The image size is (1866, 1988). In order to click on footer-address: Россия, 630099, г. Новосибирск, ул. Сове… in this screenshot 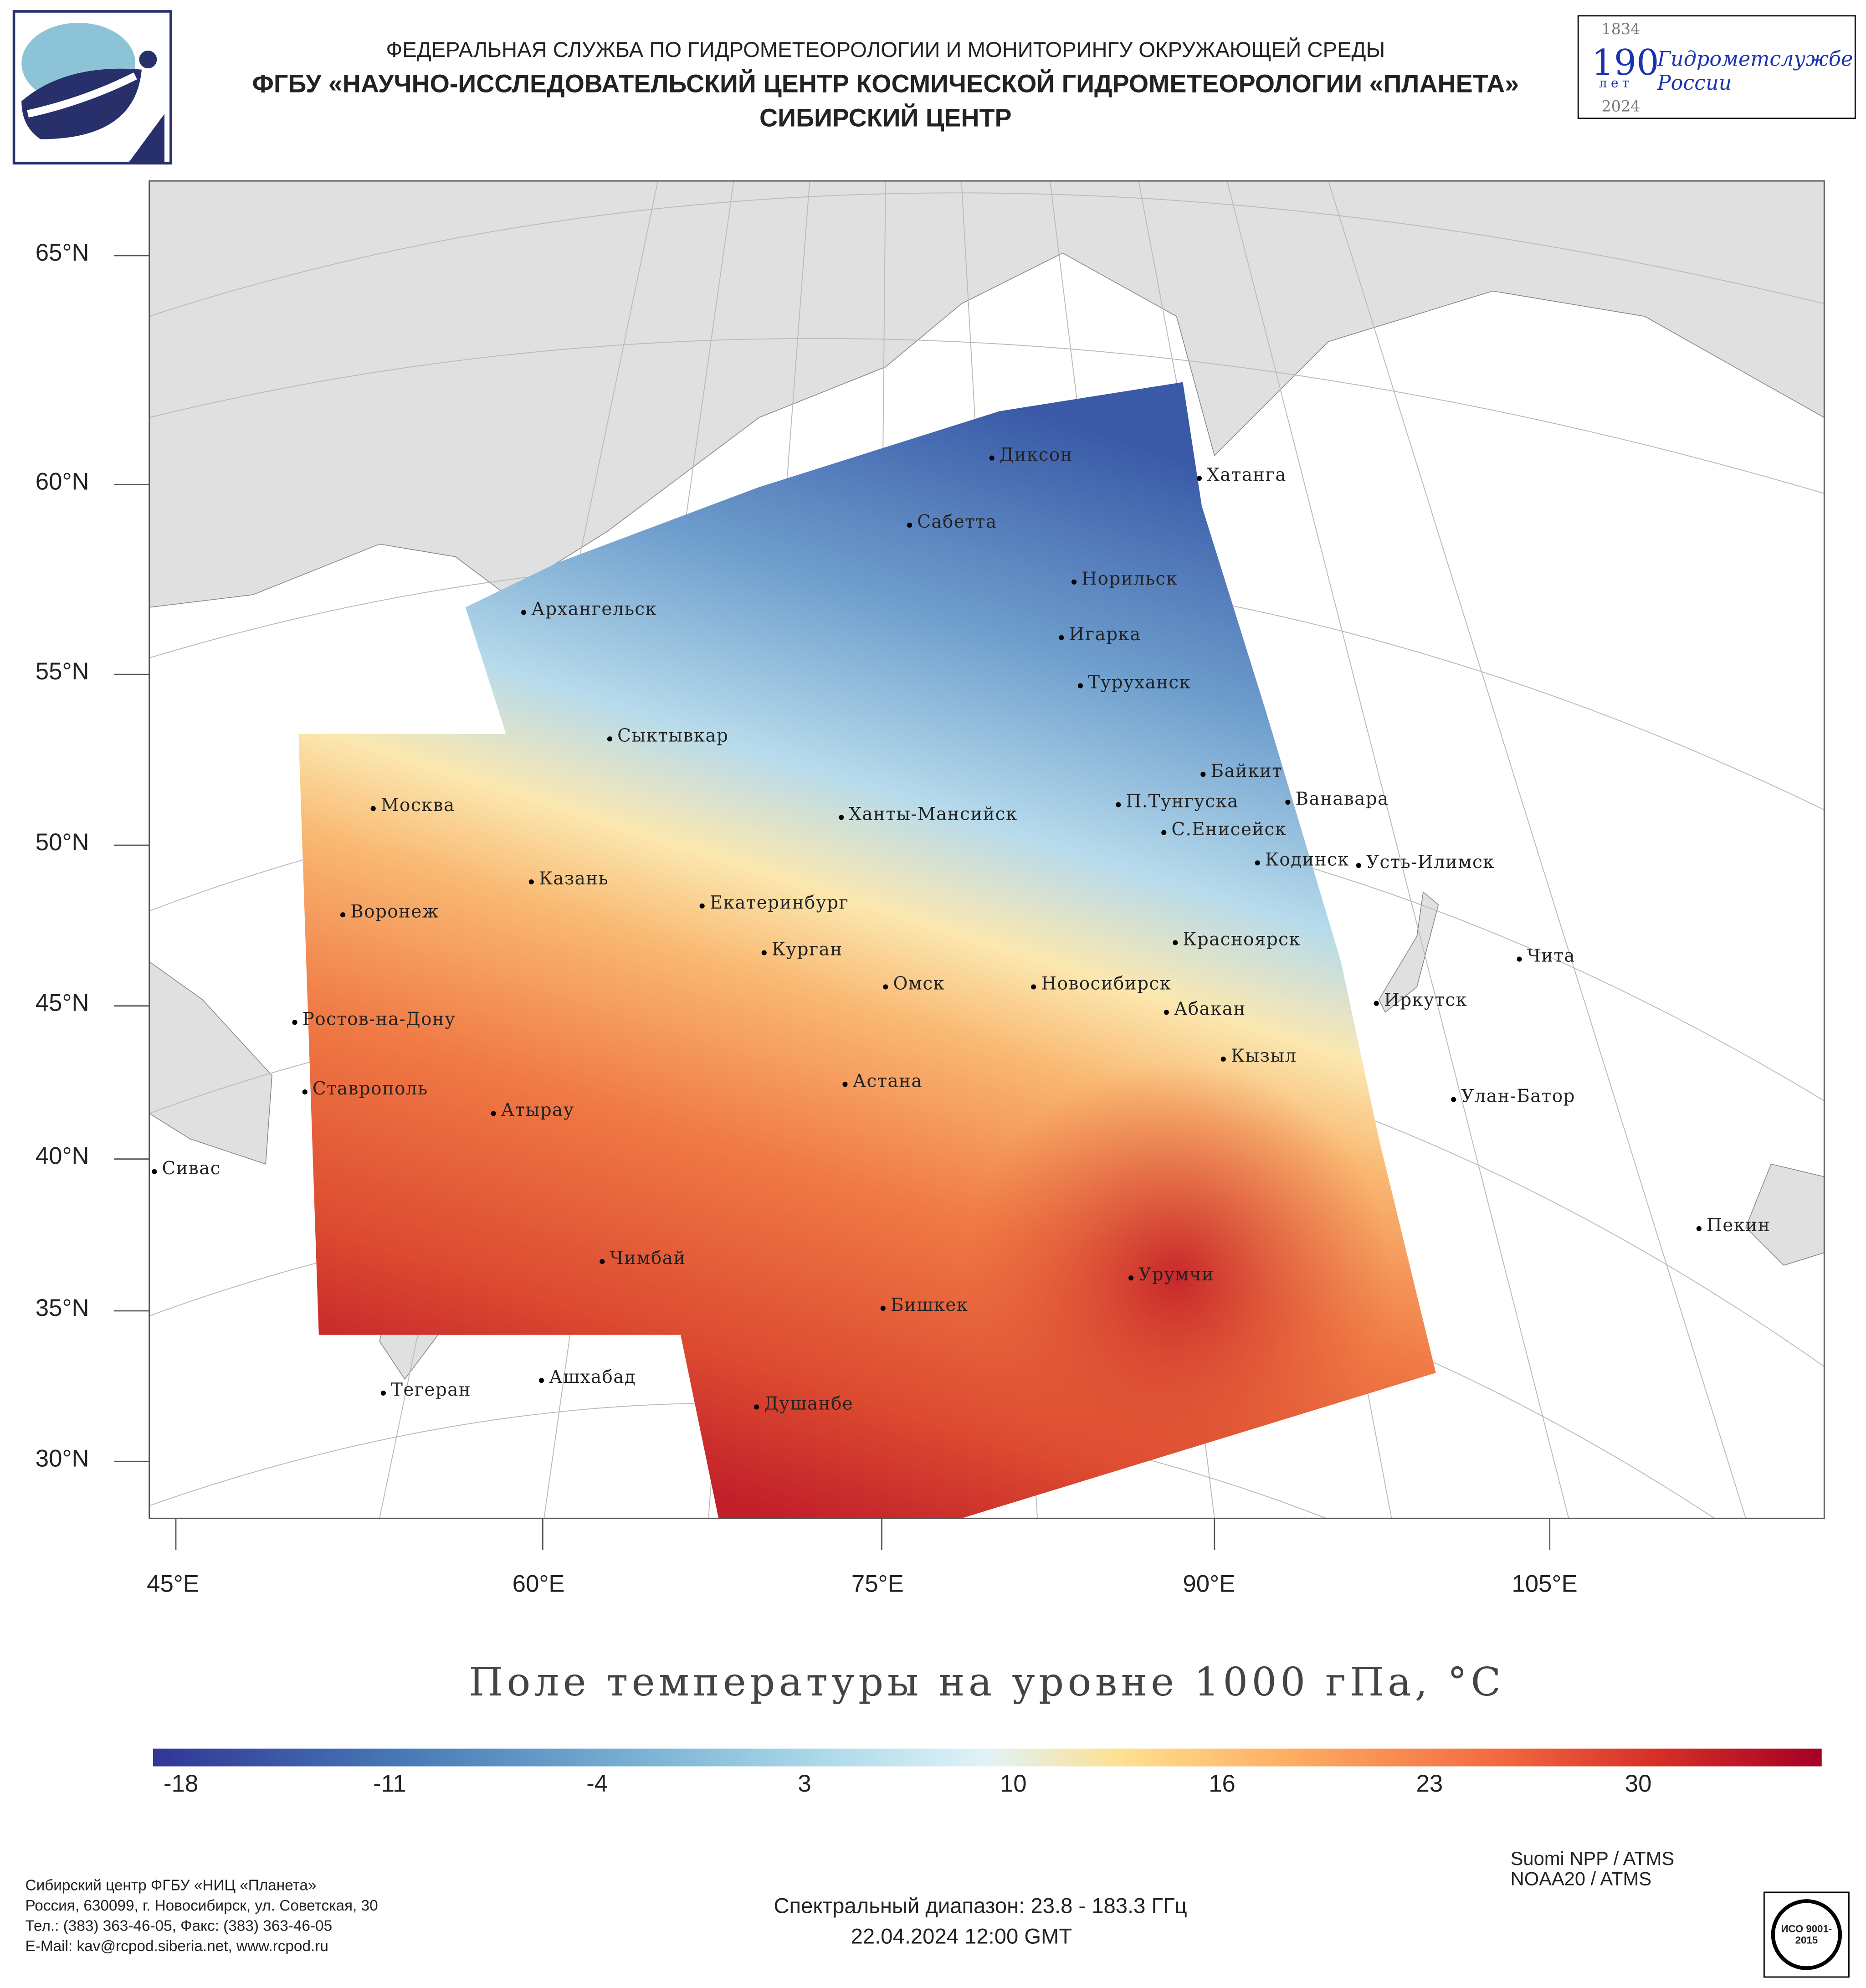, I will do `click(201, 1905)`.